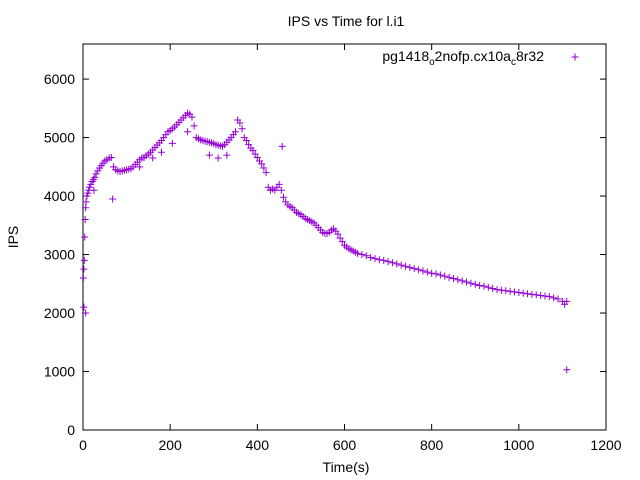 The height and width of the screenshot is (480, 640). Describe the element at coordinates (170, 445) in the screenshot. I see `x-tick-label: 200` at that location.